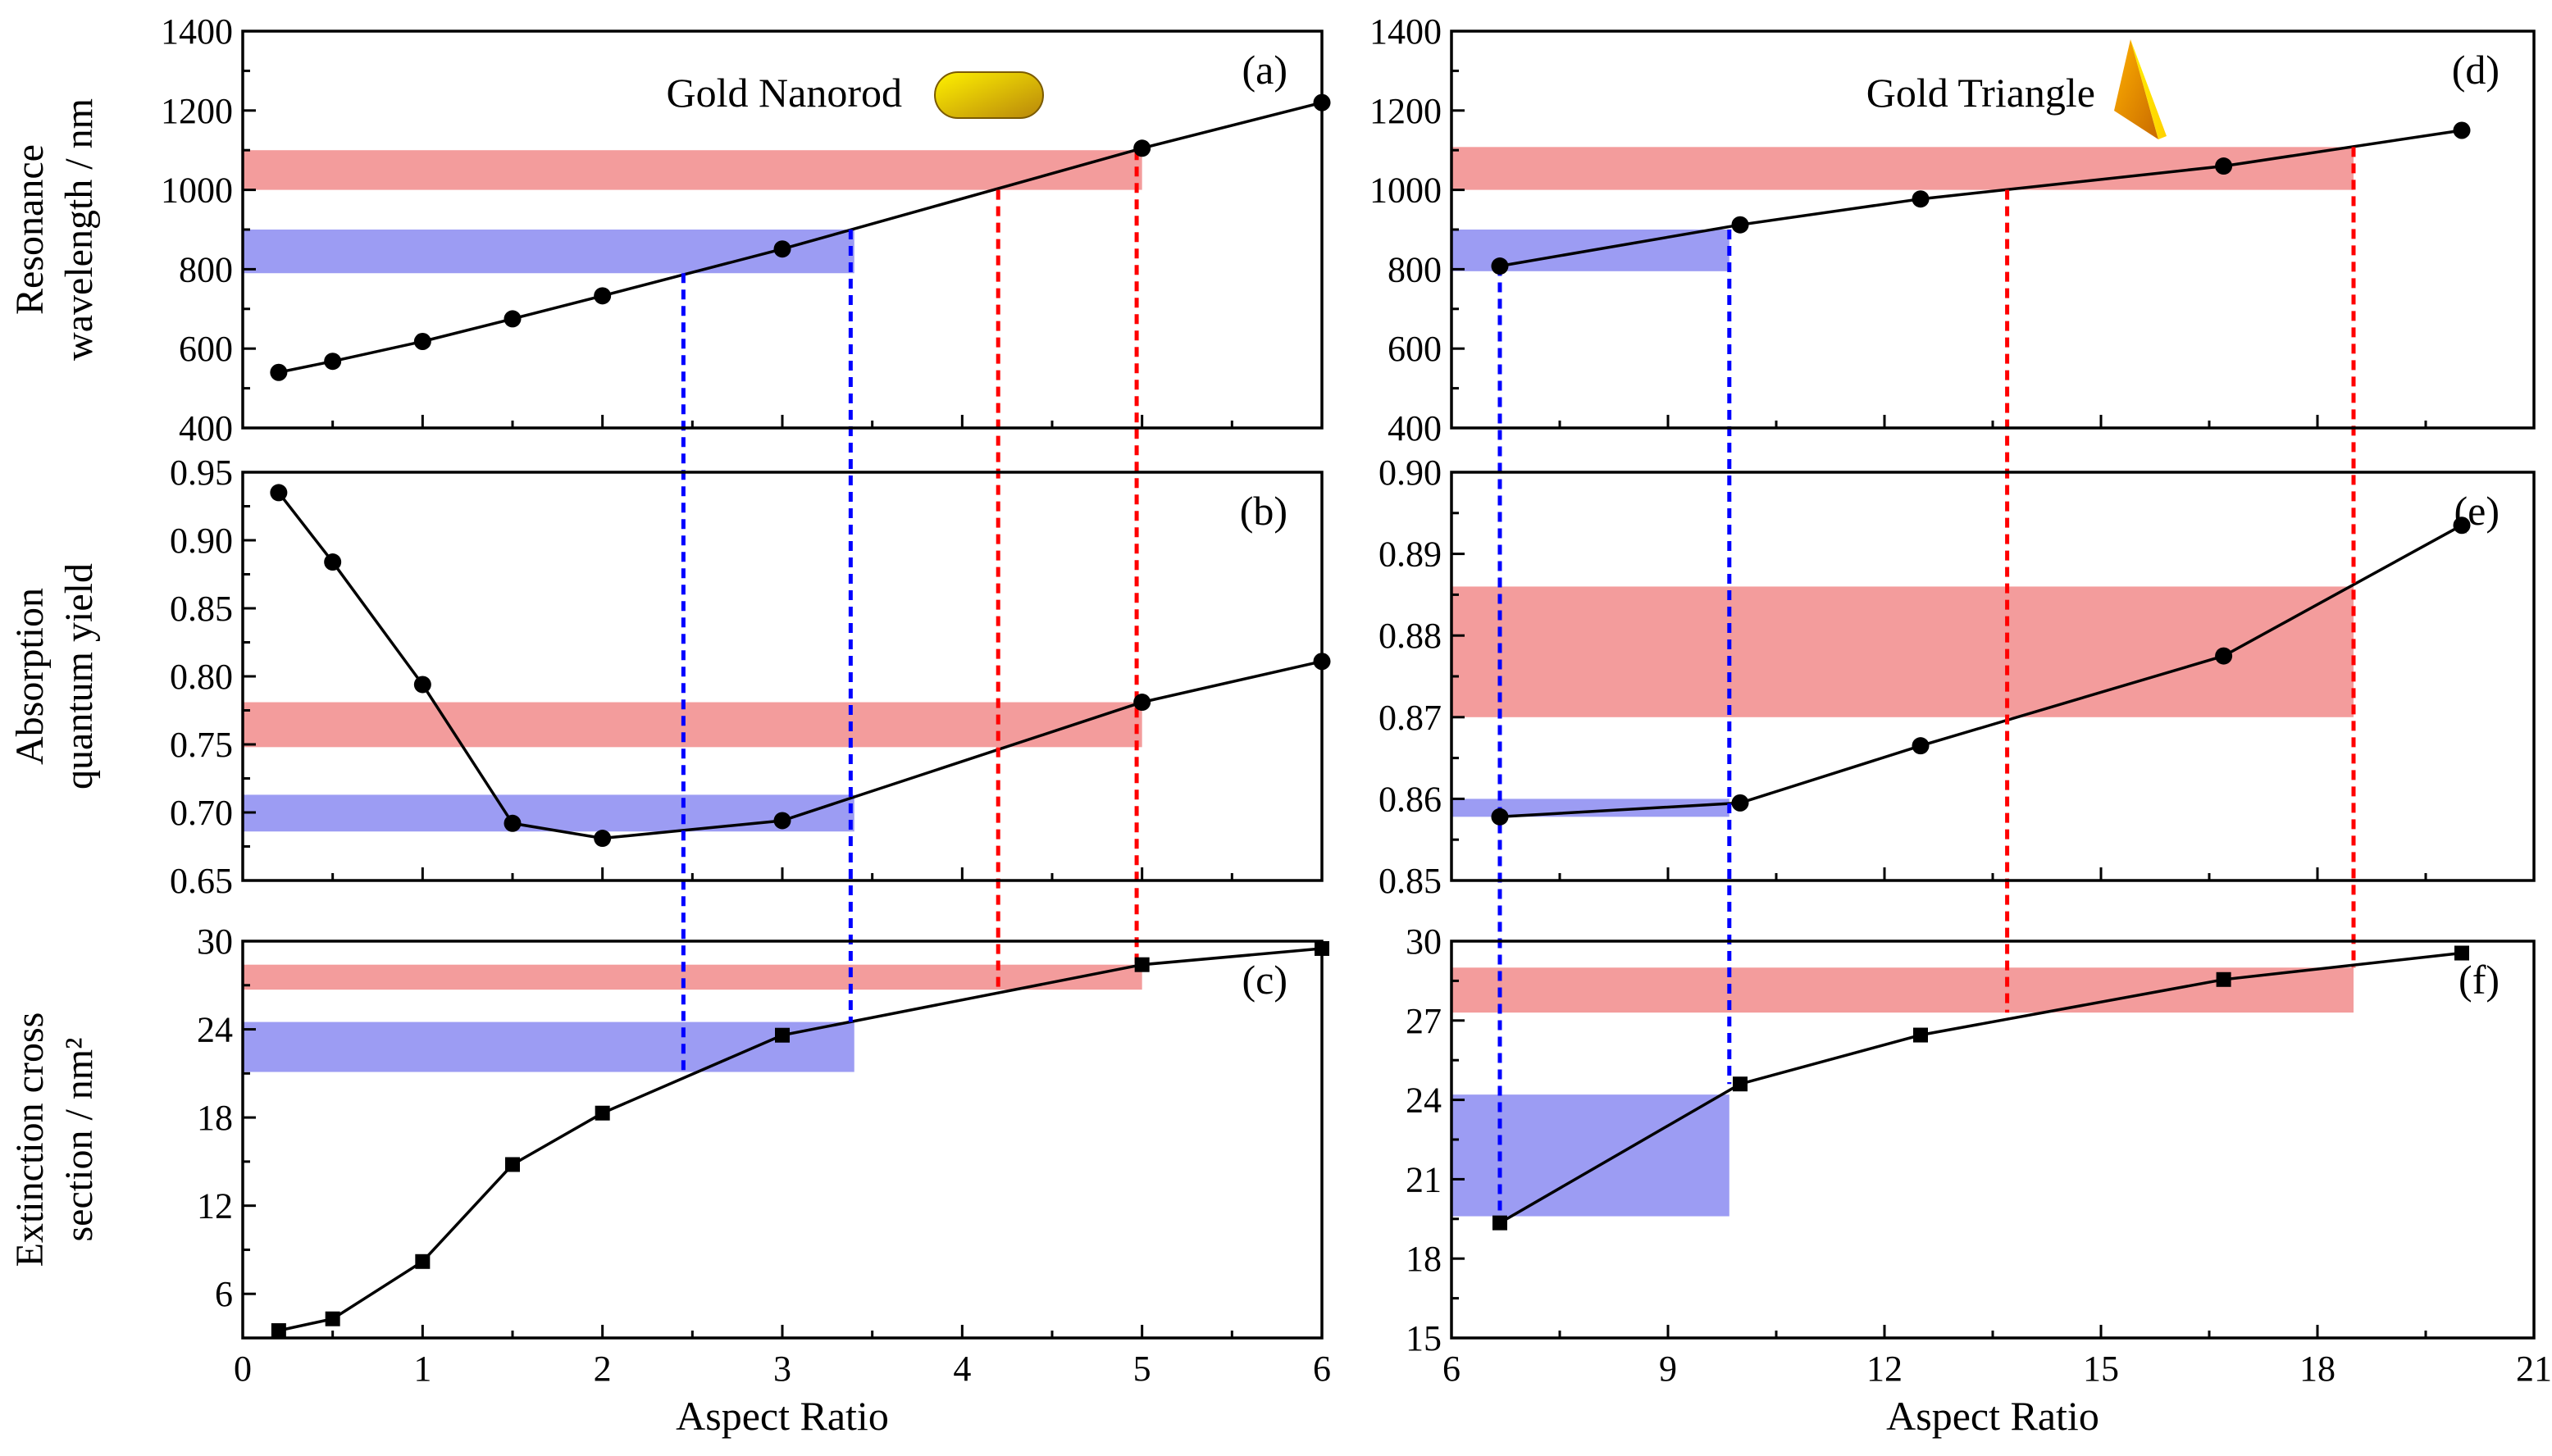 The height and width of the screenshot is (1456, 2552). I want to click on y-tick-label-e: 0.86, so click(1410, 799).